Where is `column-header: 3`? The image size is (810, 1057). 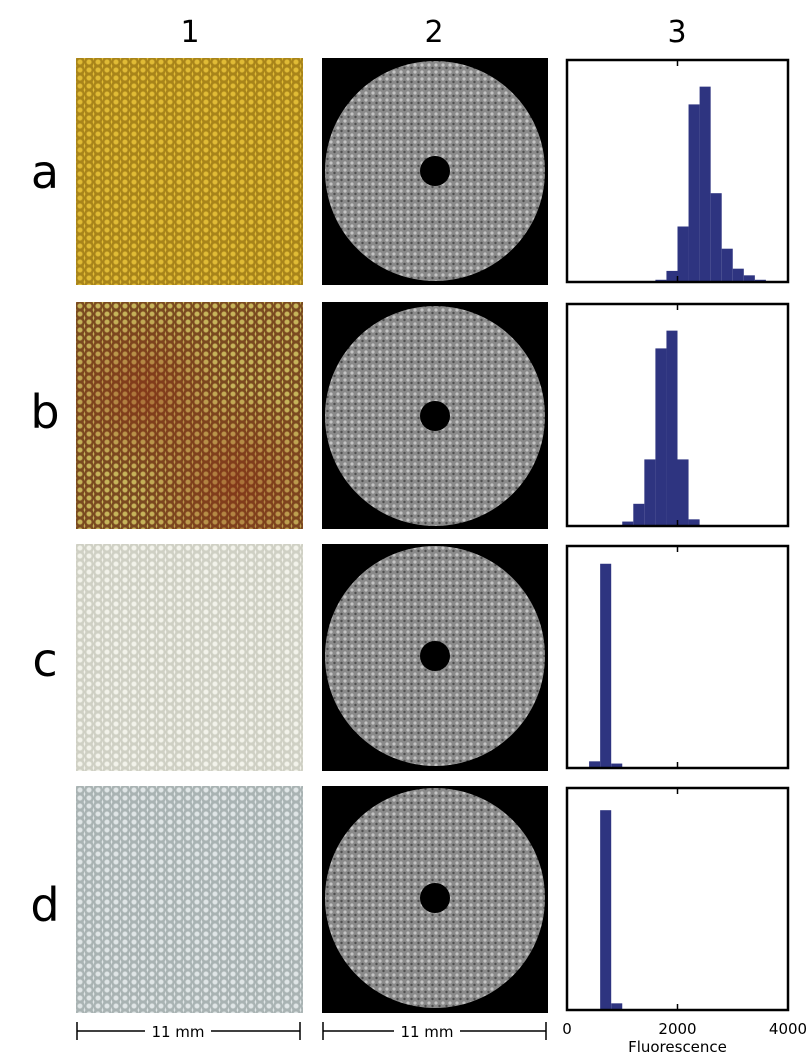 column-header: 3 is located at coordinates (676, 32).